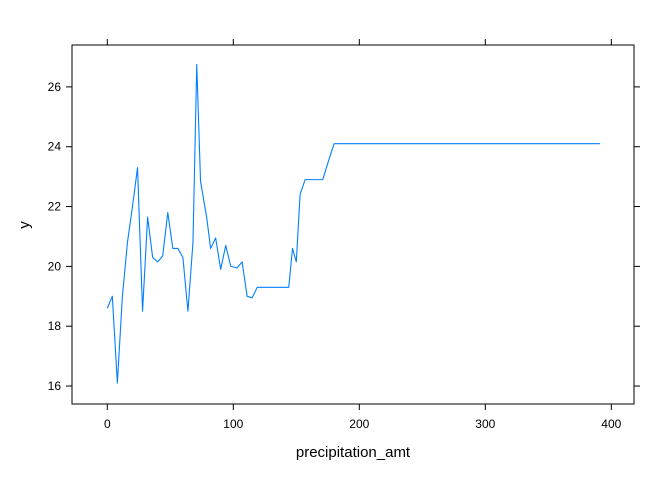 The image size is (672, 480). Describe the element at coordinates (55, 87) in the screenshot. I see `y-tick-label: 26` at that location.